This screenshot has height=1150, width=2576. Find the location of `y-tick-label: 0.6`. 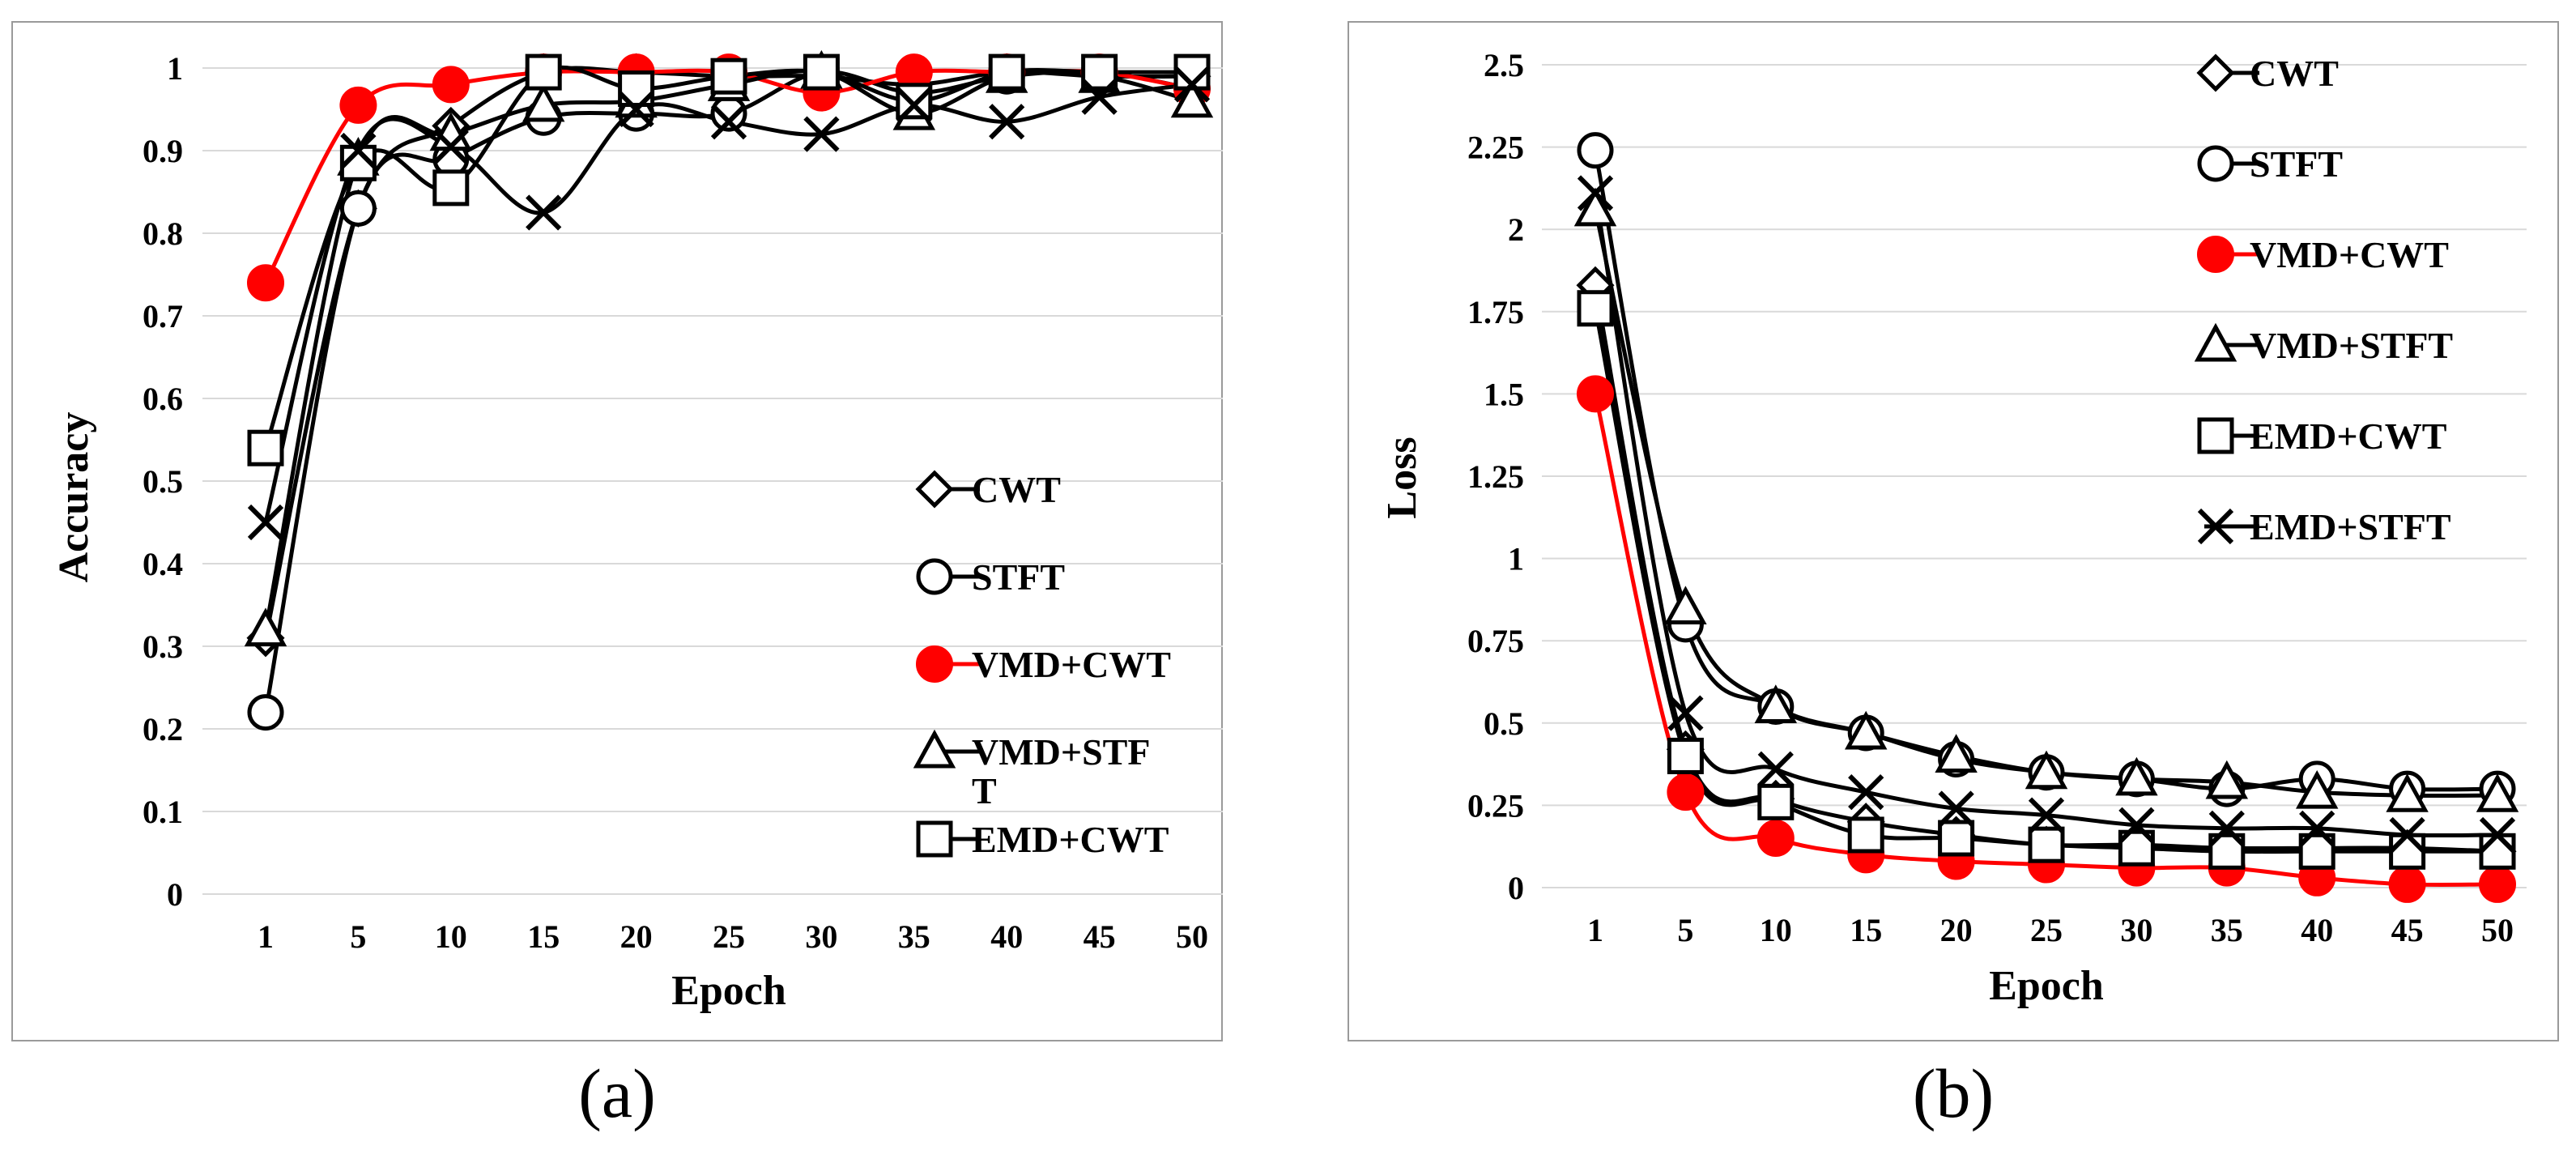

y-tick-label: 0.6 is located at coordinates (163, 399).